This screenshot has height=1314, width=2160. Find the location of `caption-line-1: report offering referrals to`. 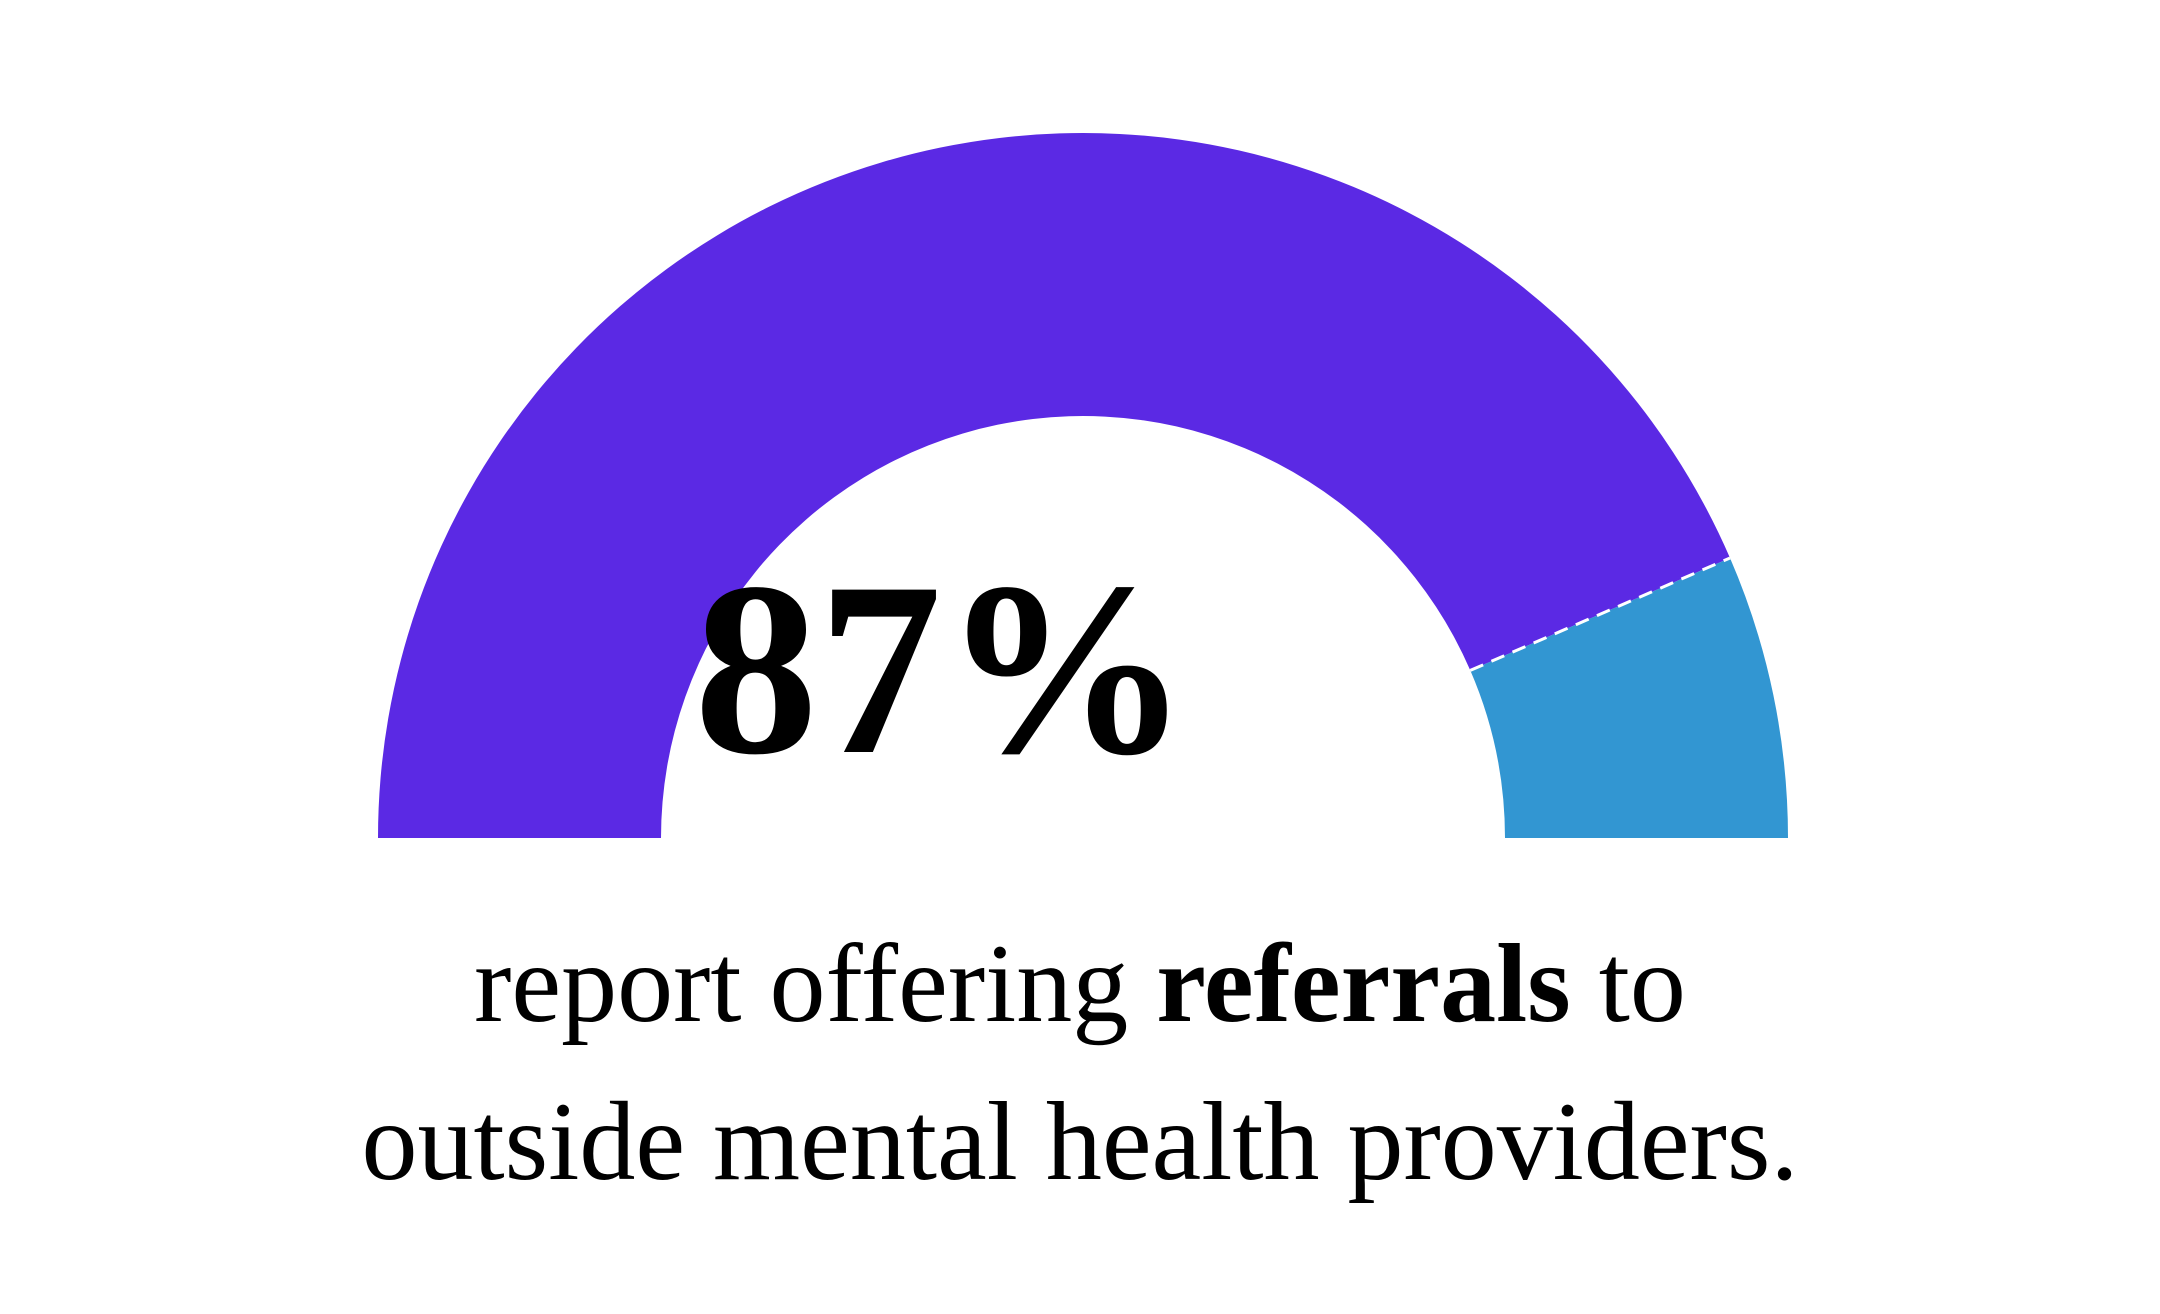

caption-line-1: report offering referrals to is located at coordinates (1080, 984).